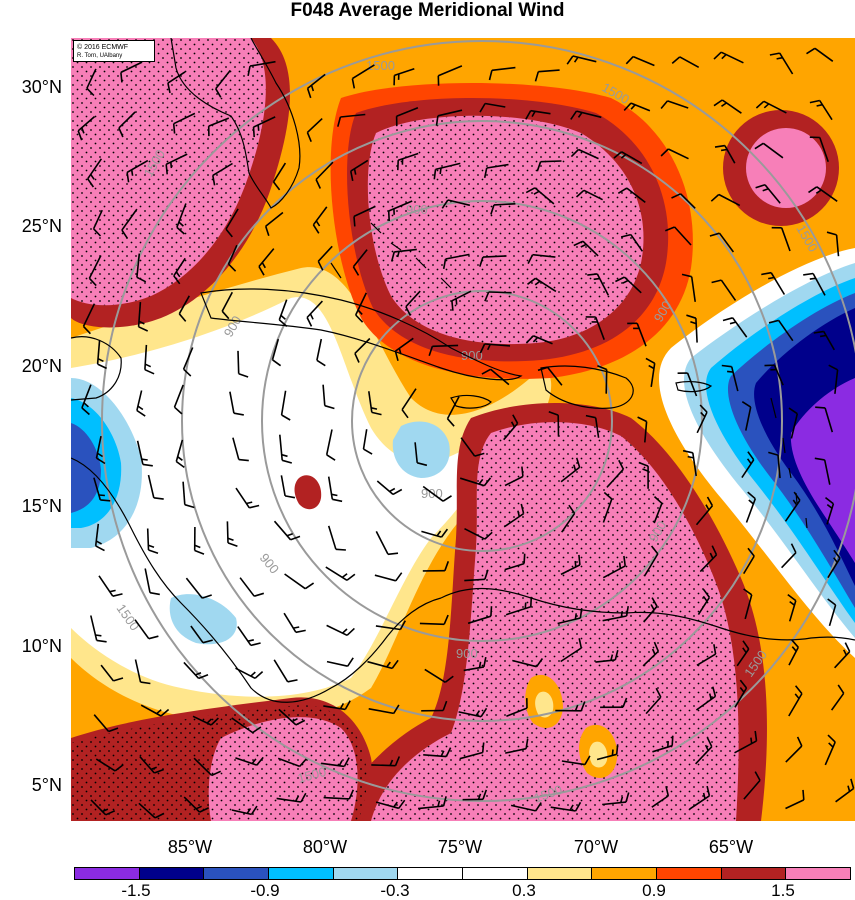  What do you see at coordinates (308, 492) in the screenshot?
I see `shading-darkred-spot` at bounding box center [308, 492].